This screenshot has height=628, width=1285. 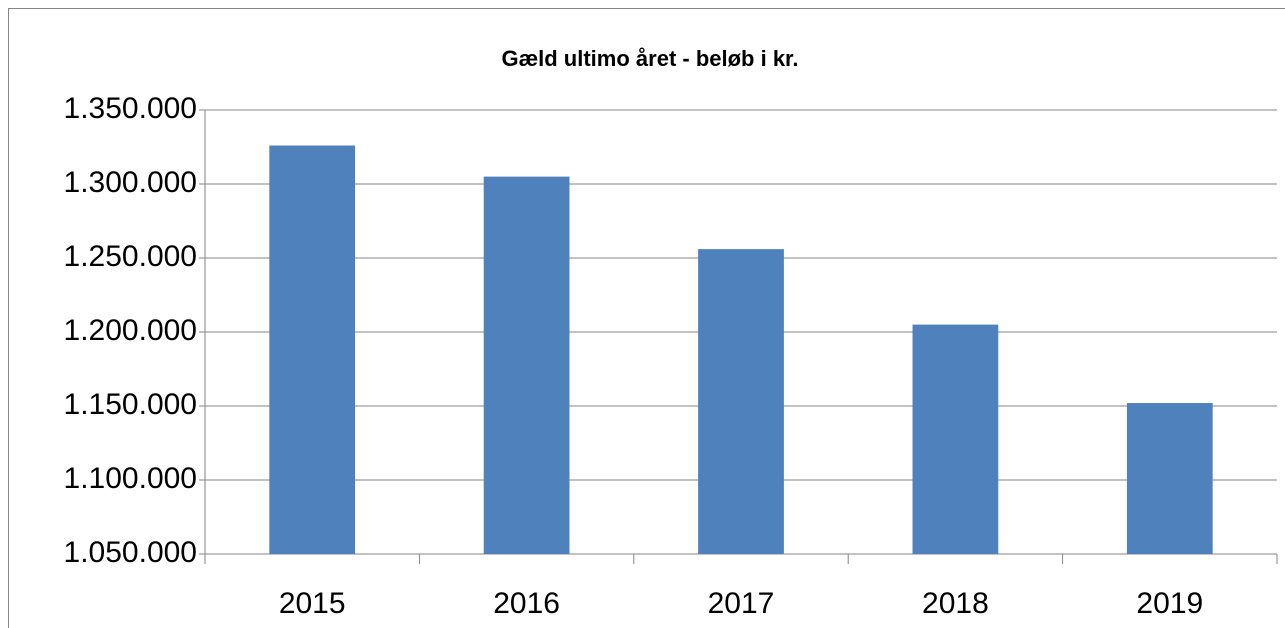 What do you see at coordinates (526, 603) in the screenshot?
I see `x-tick-label: 2016` at bounding box center [526, 603].